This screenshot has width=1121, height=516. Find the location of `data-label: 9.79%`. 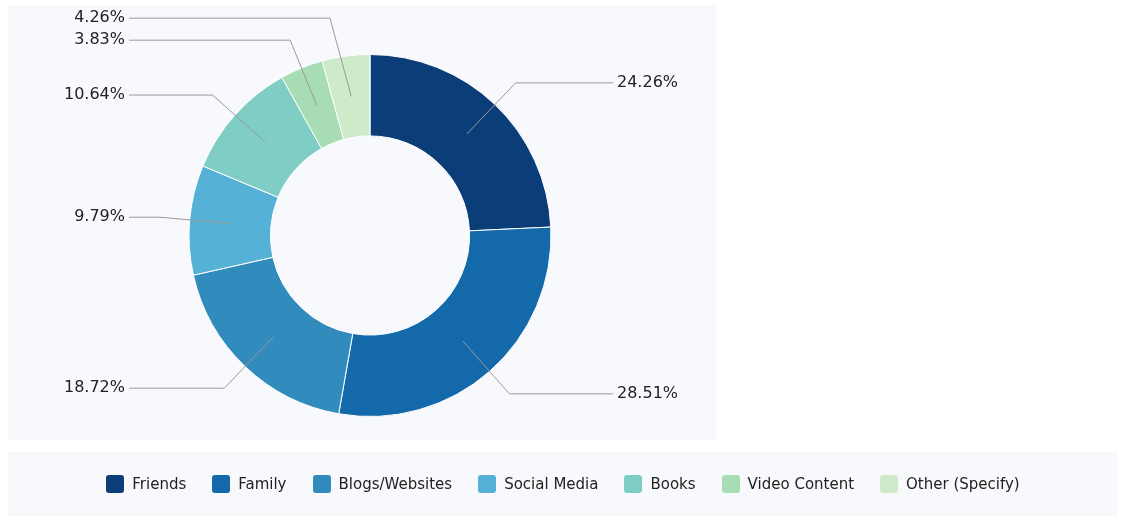

data-label: 9.79% is located at coordinates (99, 216).